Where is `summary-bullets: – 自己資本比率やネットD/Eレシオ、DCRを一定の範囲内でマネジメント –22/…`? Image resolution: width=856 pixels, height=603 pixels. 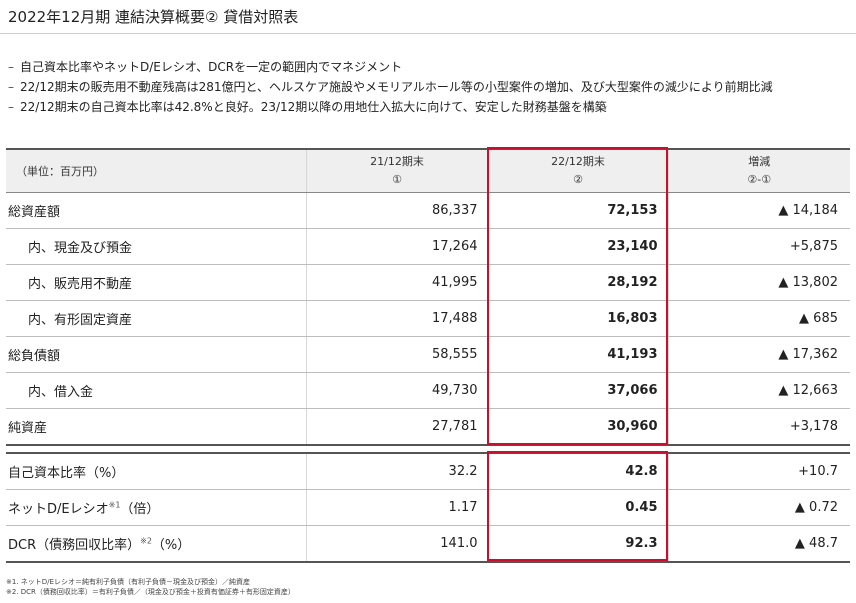
summary-bullets: – 自己資本比率やネットD/Eレシオ、DCRを一定の範囲内でマネジメント –22/… is located at coordinates (390, 87).